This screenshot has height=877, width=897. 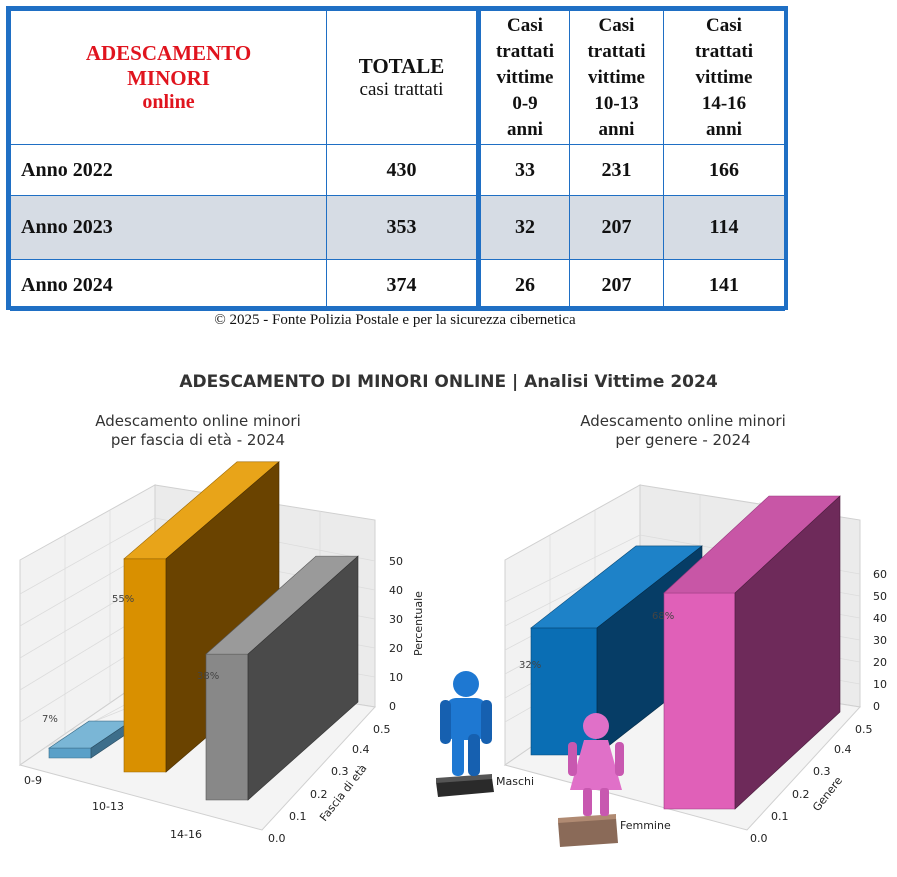 I want to click on chart-gender-y-label: Genere, so click(x=827, y=794).